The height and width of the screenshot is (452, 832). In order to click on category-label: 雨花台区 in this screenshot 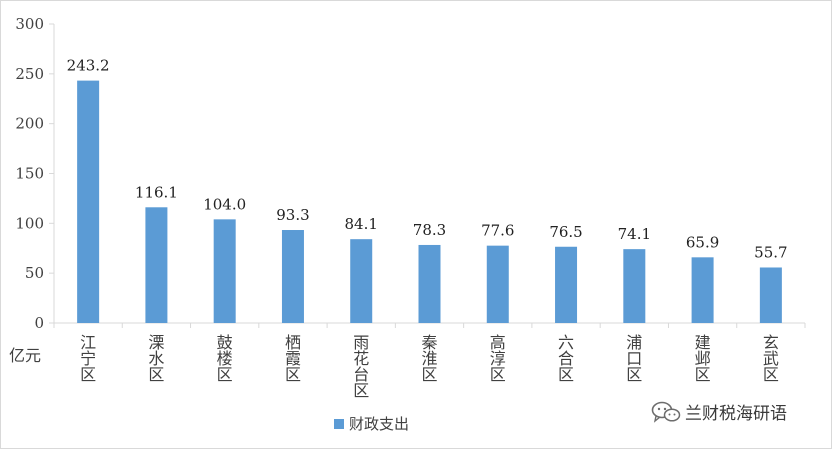, I will do `click(361, 366)`.